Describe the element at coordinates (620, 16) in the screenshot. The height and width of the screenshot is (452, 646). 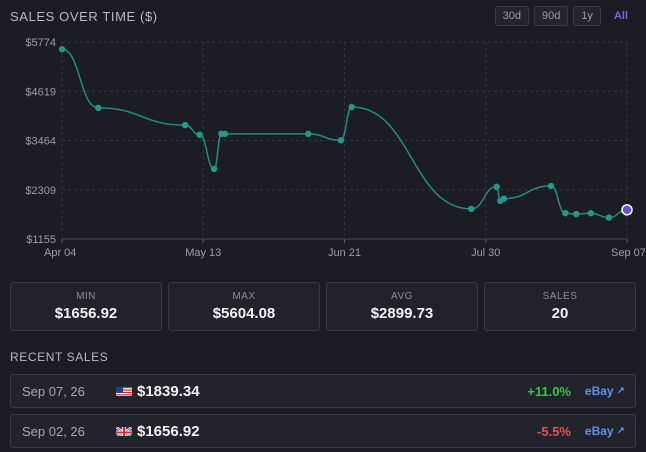
I see `range-all-button: All` at that location.